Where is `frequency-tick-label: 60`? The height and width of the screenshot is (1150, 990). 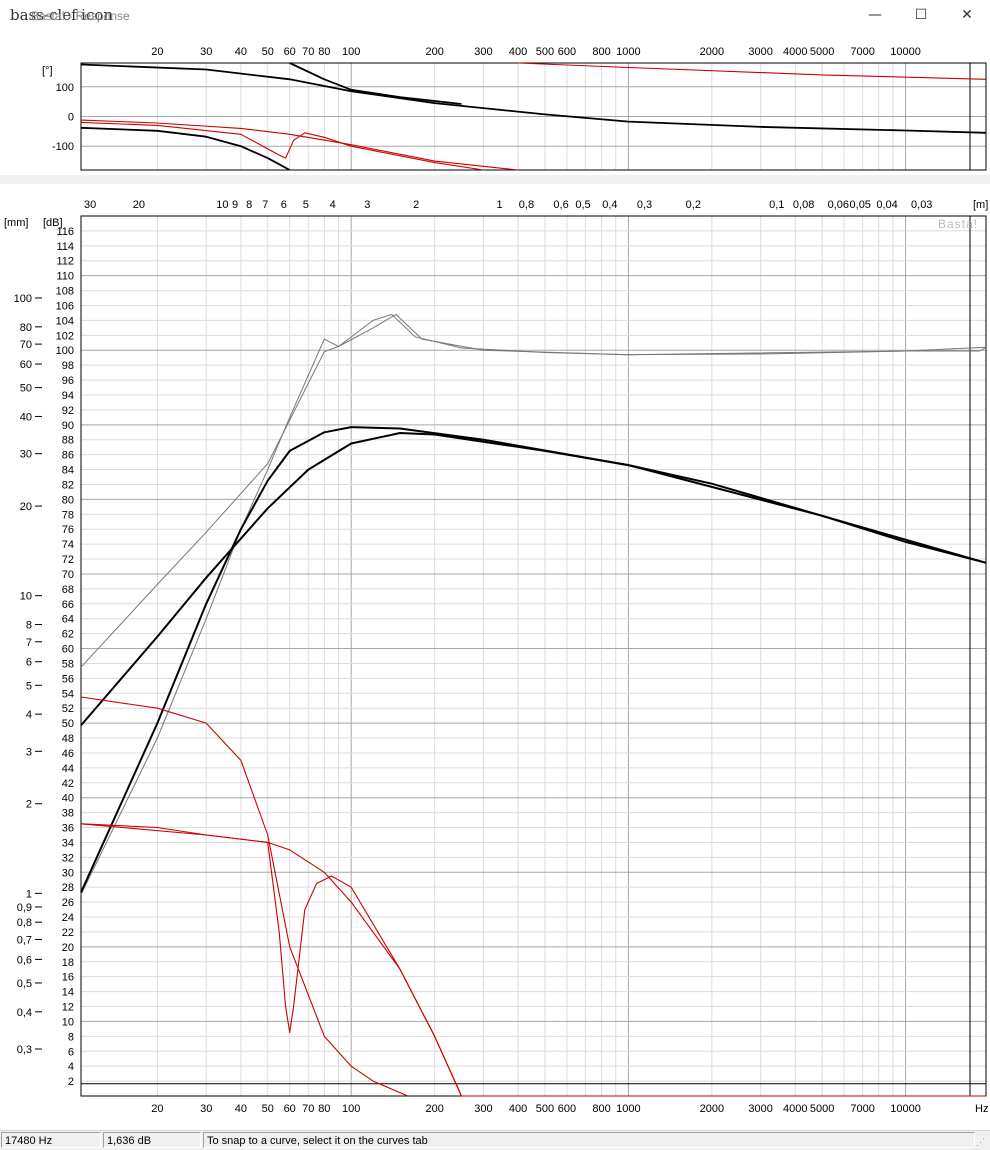
frequency-tick-label: 60 is located at coordinates (290, 1109).